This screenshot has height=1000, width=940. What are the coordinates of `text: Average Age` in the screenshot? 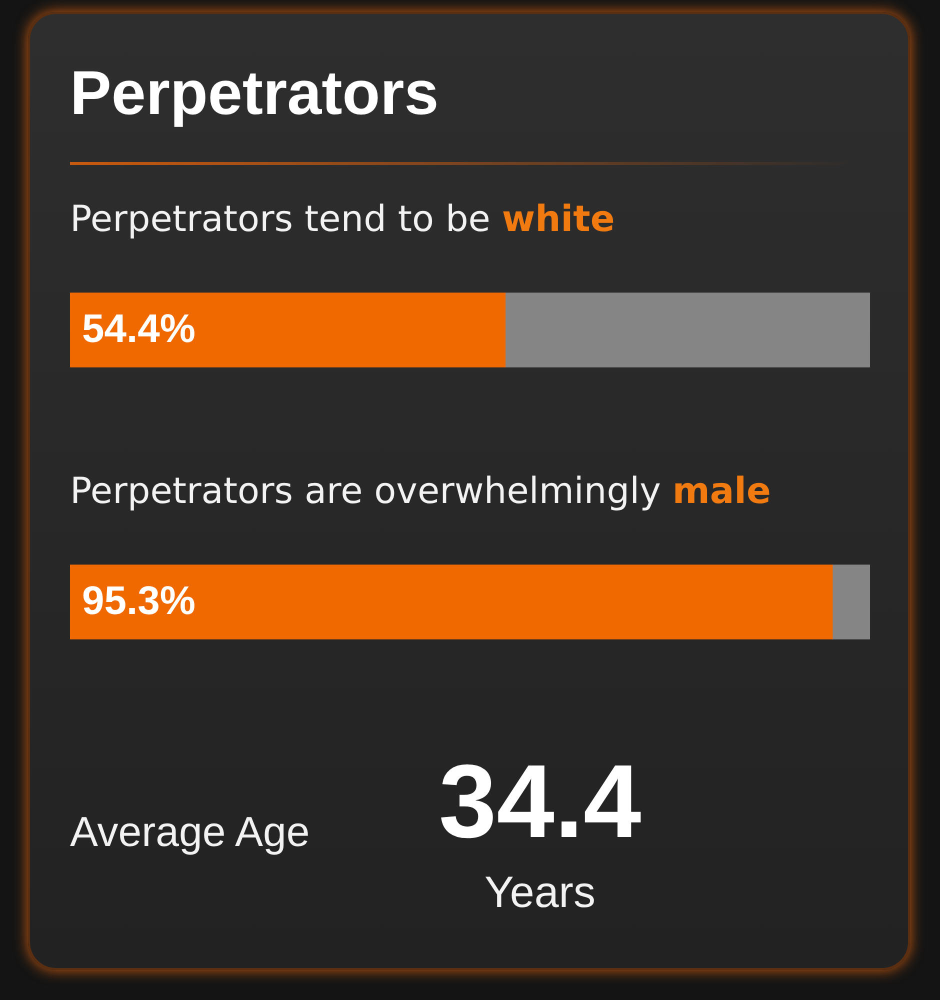 It's located at (190, 832).